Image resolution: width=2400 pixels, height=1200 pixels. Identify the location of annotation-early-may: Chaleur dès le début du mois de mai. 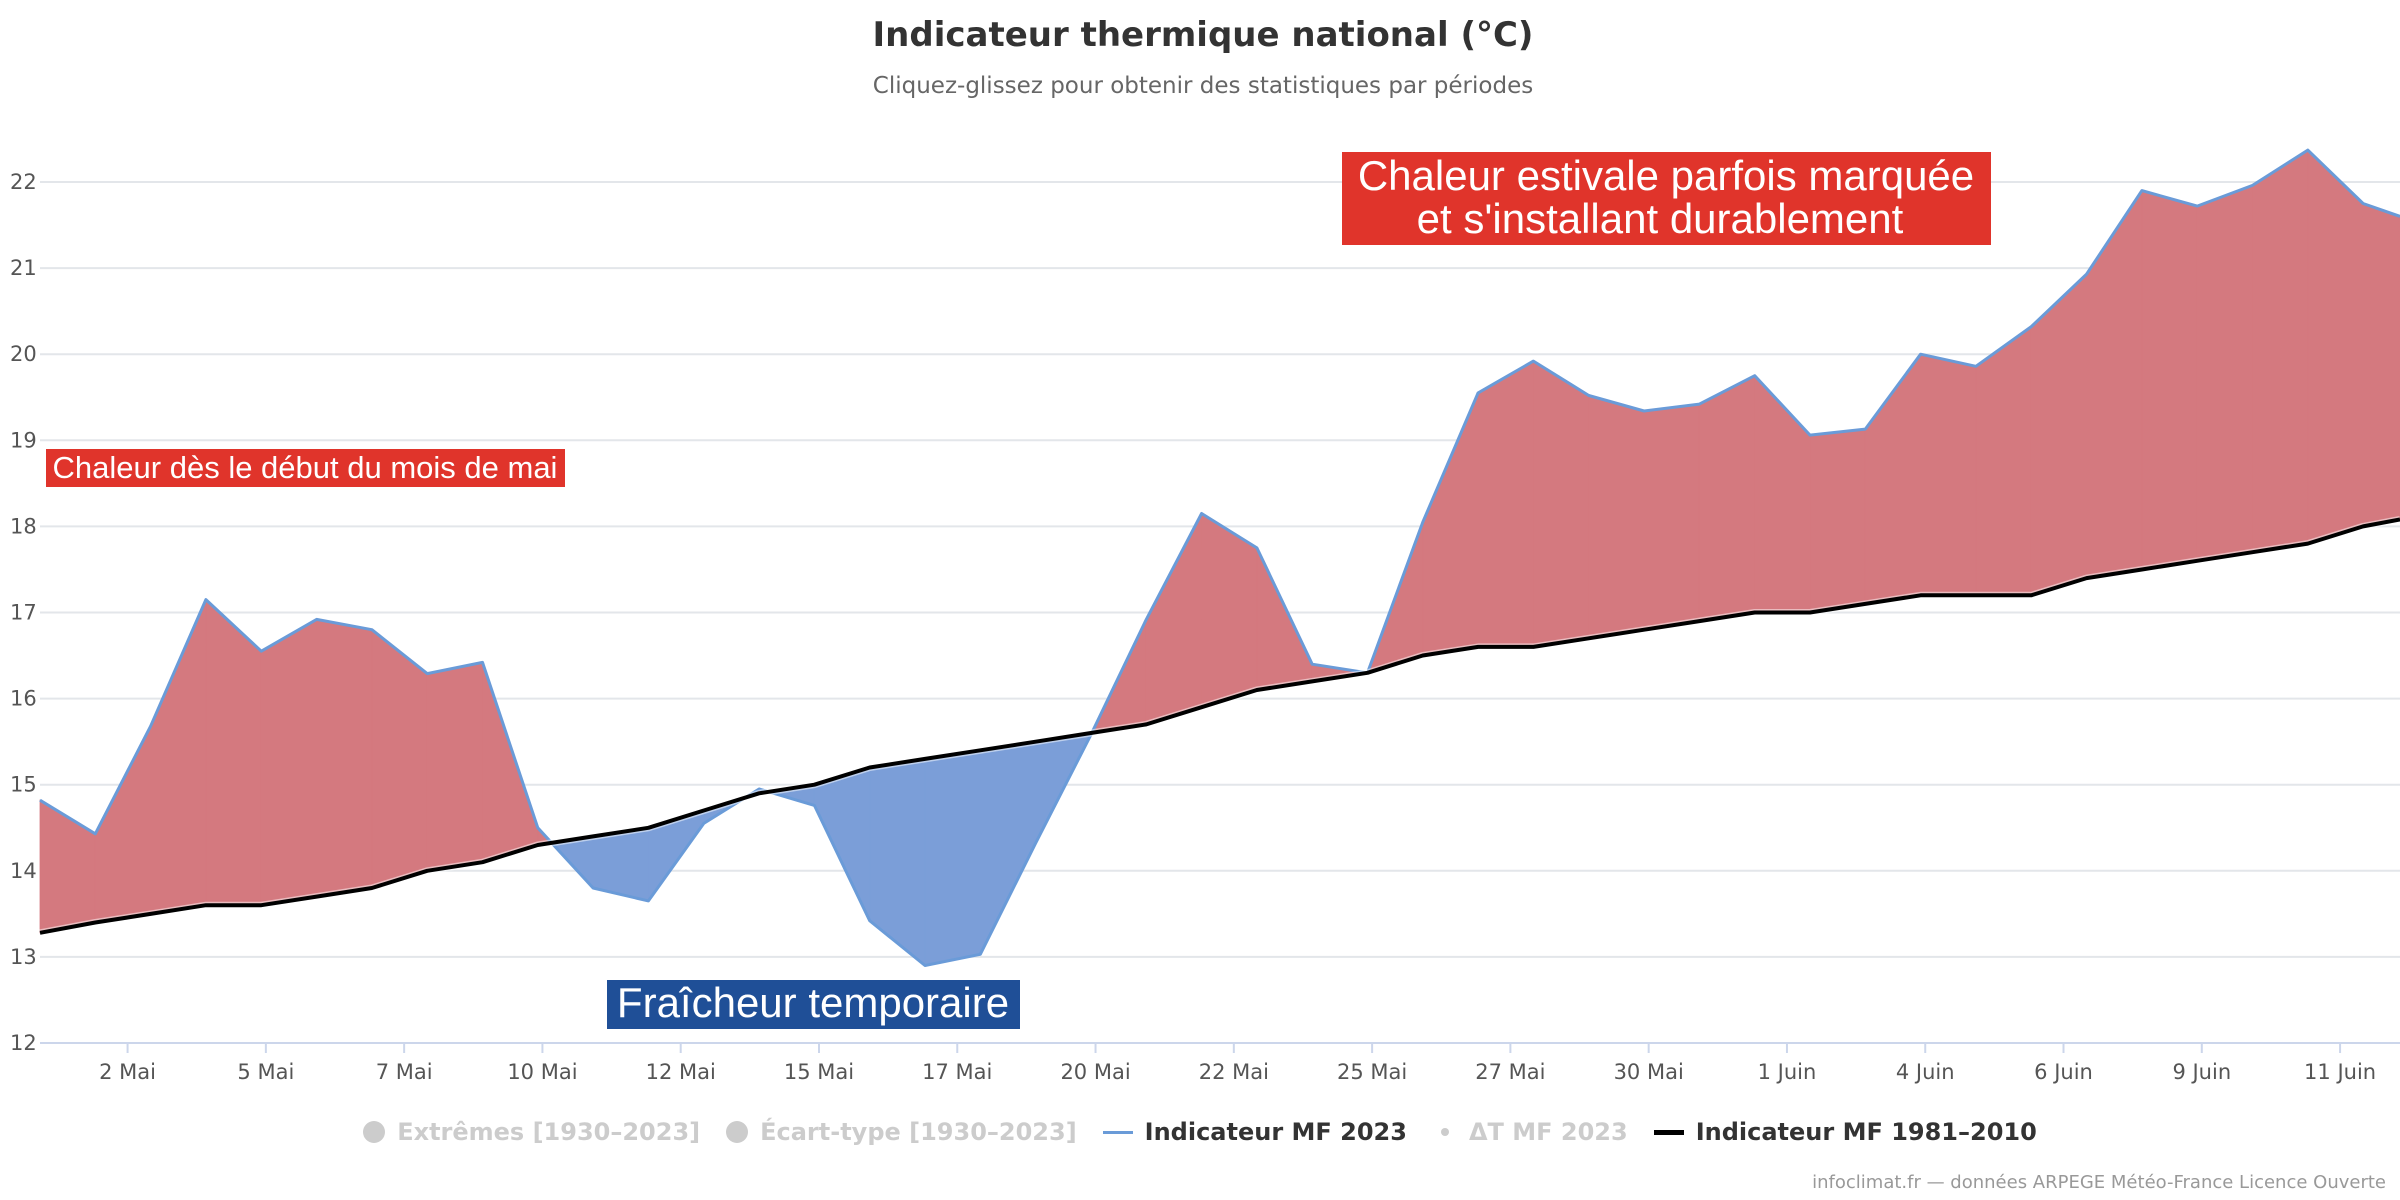
(305, 468).